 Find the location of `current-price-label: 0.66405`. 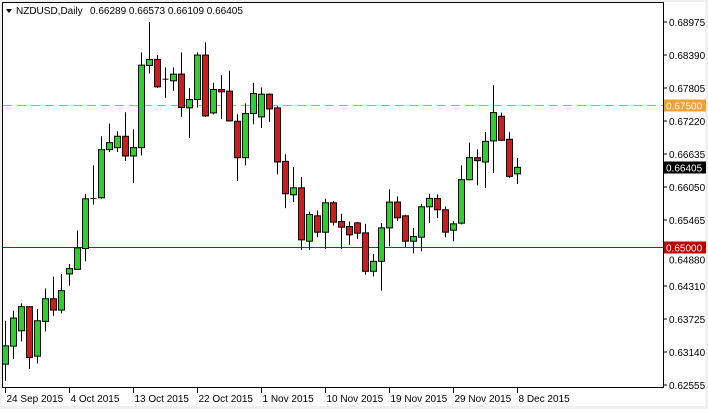

current-price-label: 0.66405 is located at coordinates (684, 169).